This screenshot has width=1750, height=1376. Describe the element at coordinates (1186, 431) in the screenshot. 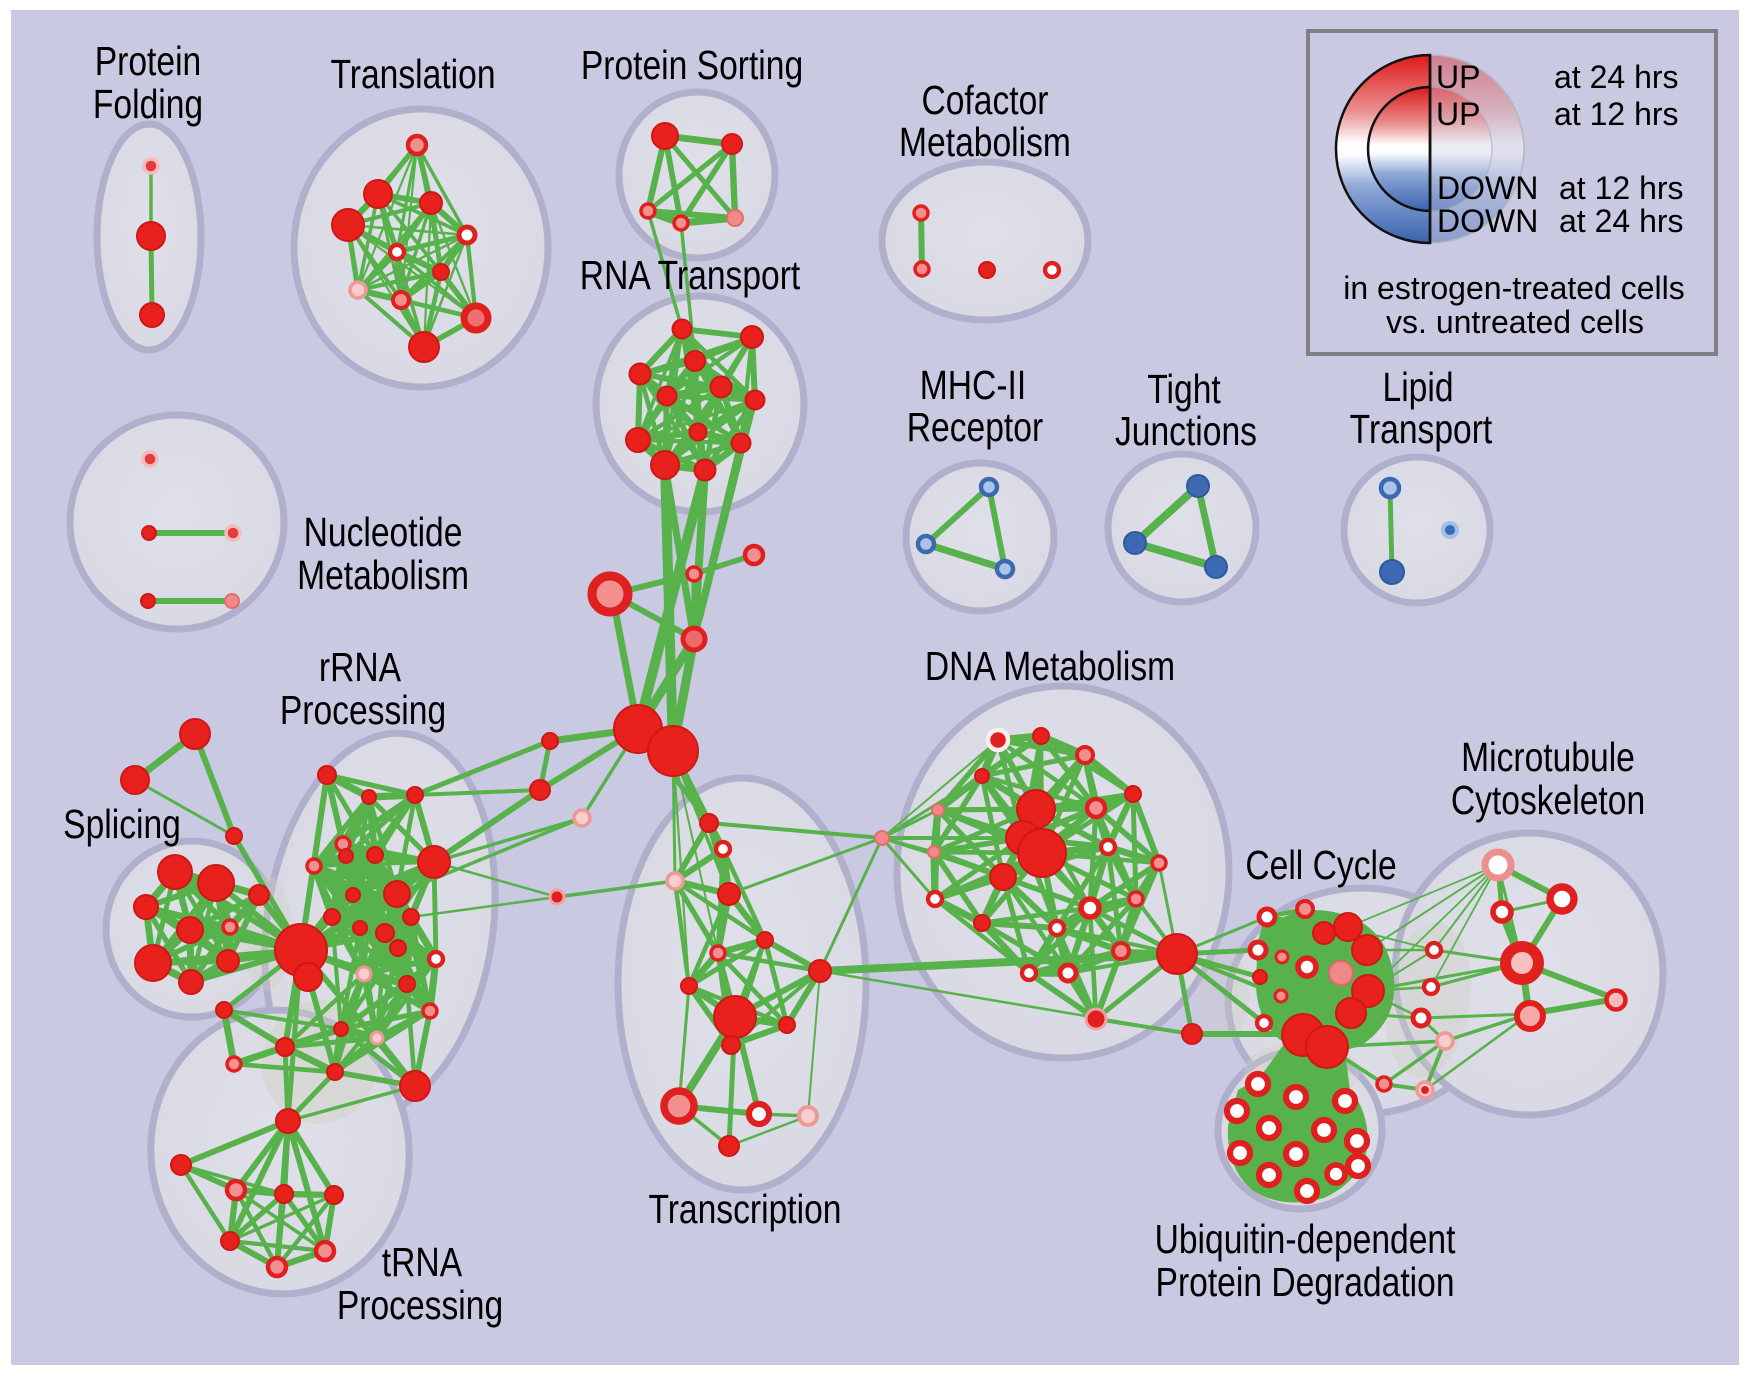

I see `svg-text: Junctions` at that location.